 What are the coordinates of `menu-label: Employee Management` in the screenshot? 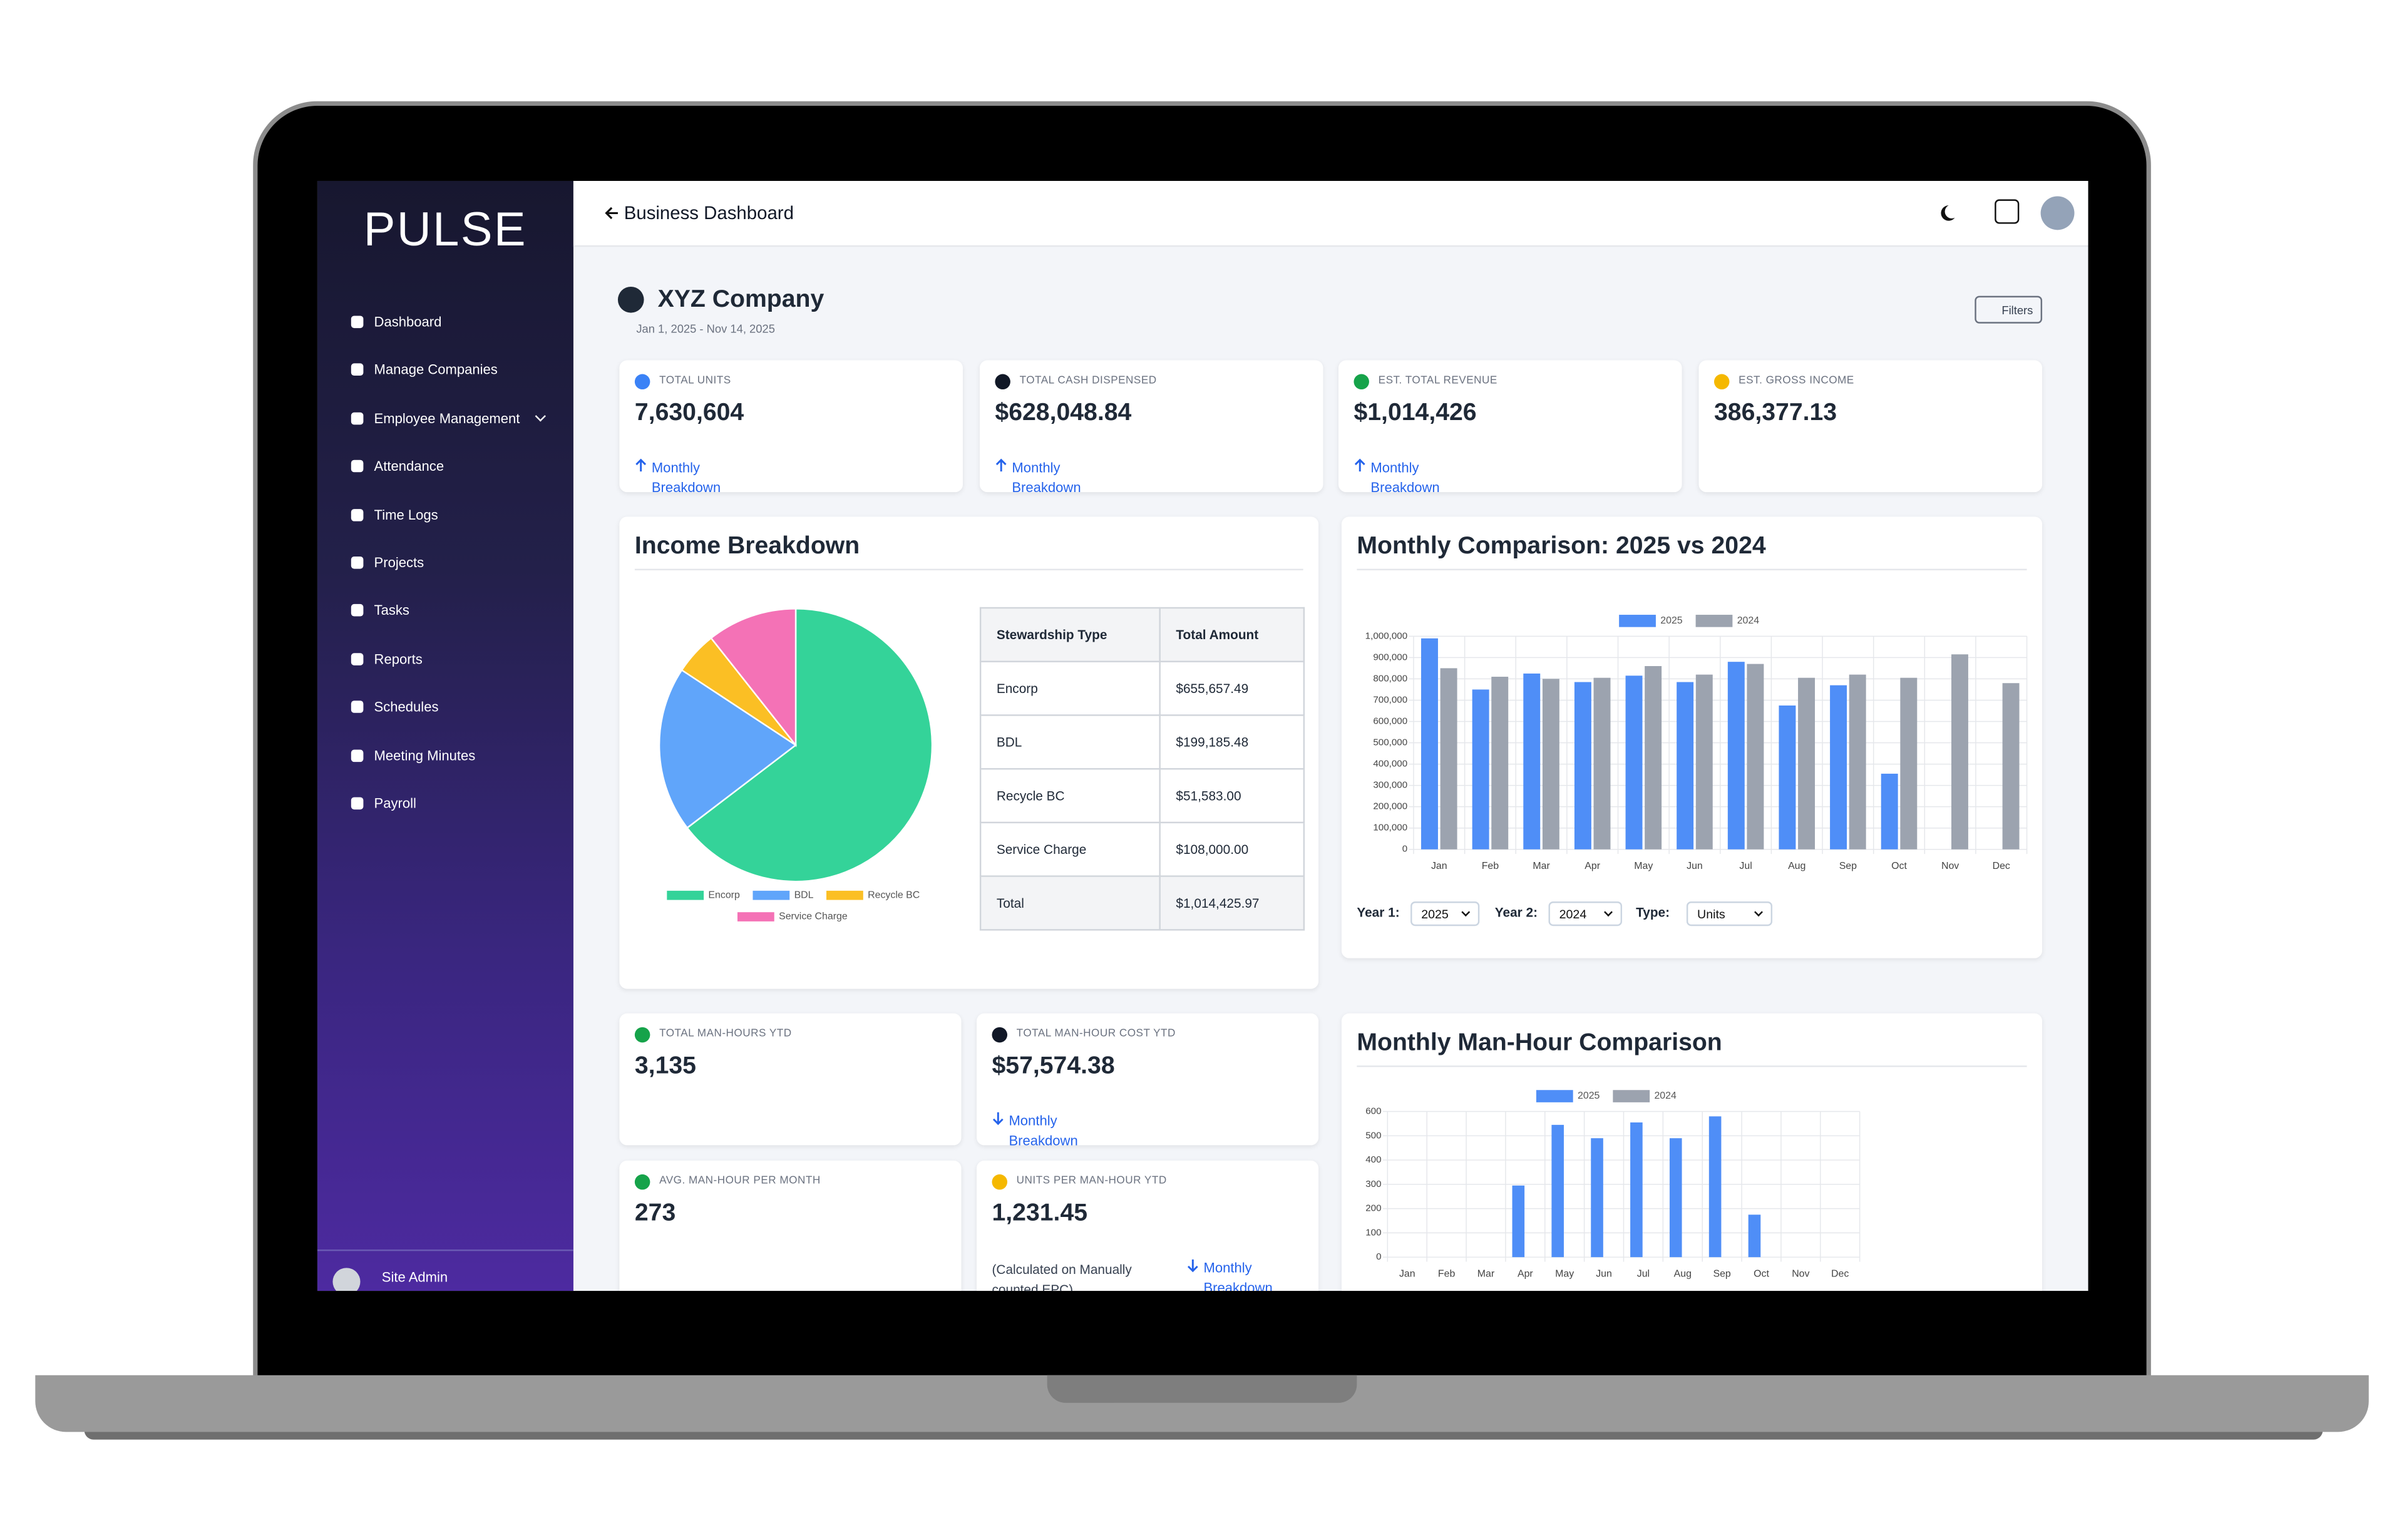 It's located at (447, 418).